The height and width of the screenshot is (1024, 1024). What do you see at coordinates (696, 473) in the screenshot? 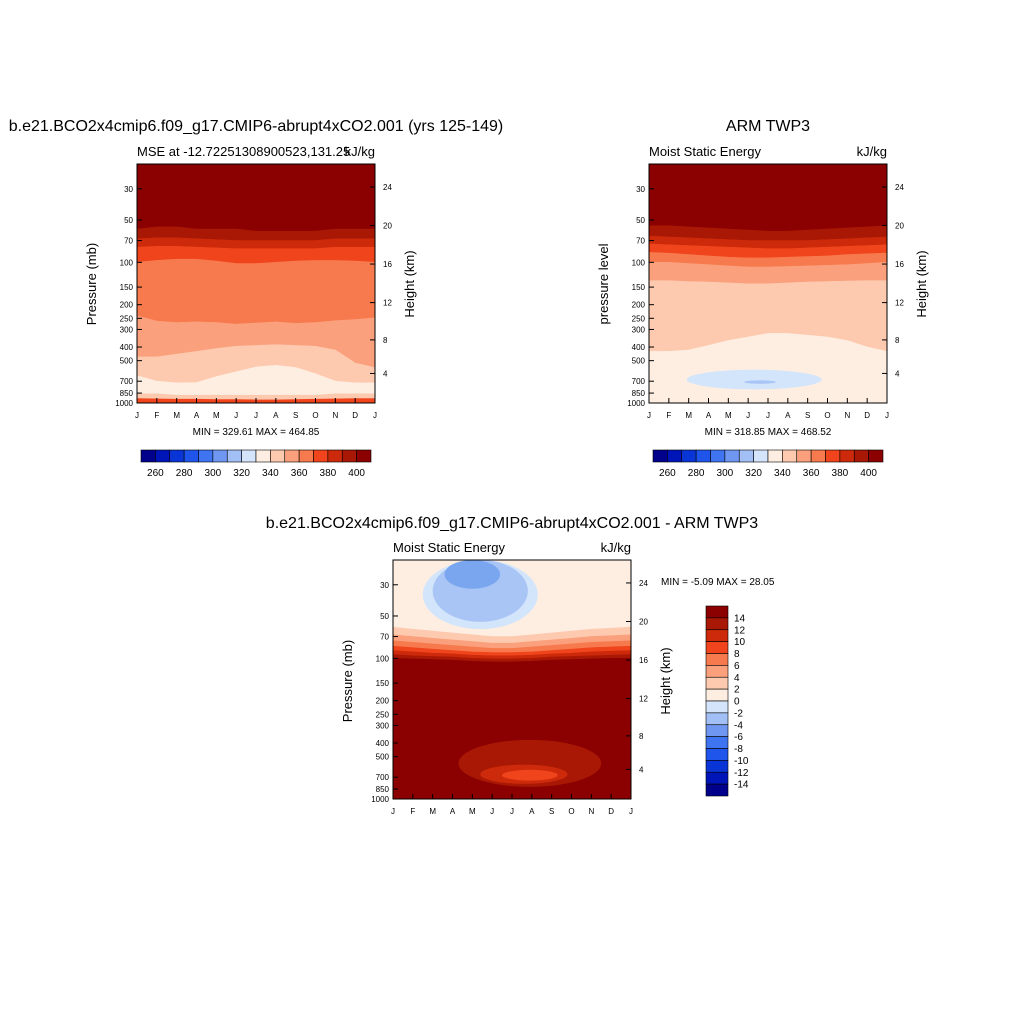
I see `colorbar-label: 280` at bounding box center [696, 473].